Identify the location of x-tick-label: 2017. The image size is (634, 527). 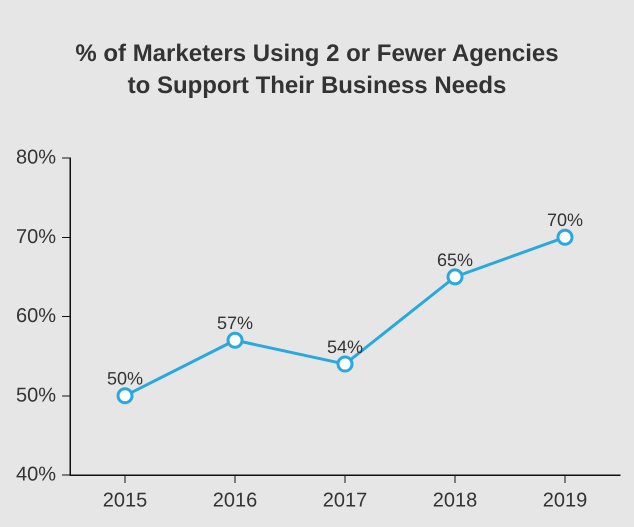
(345, 501).